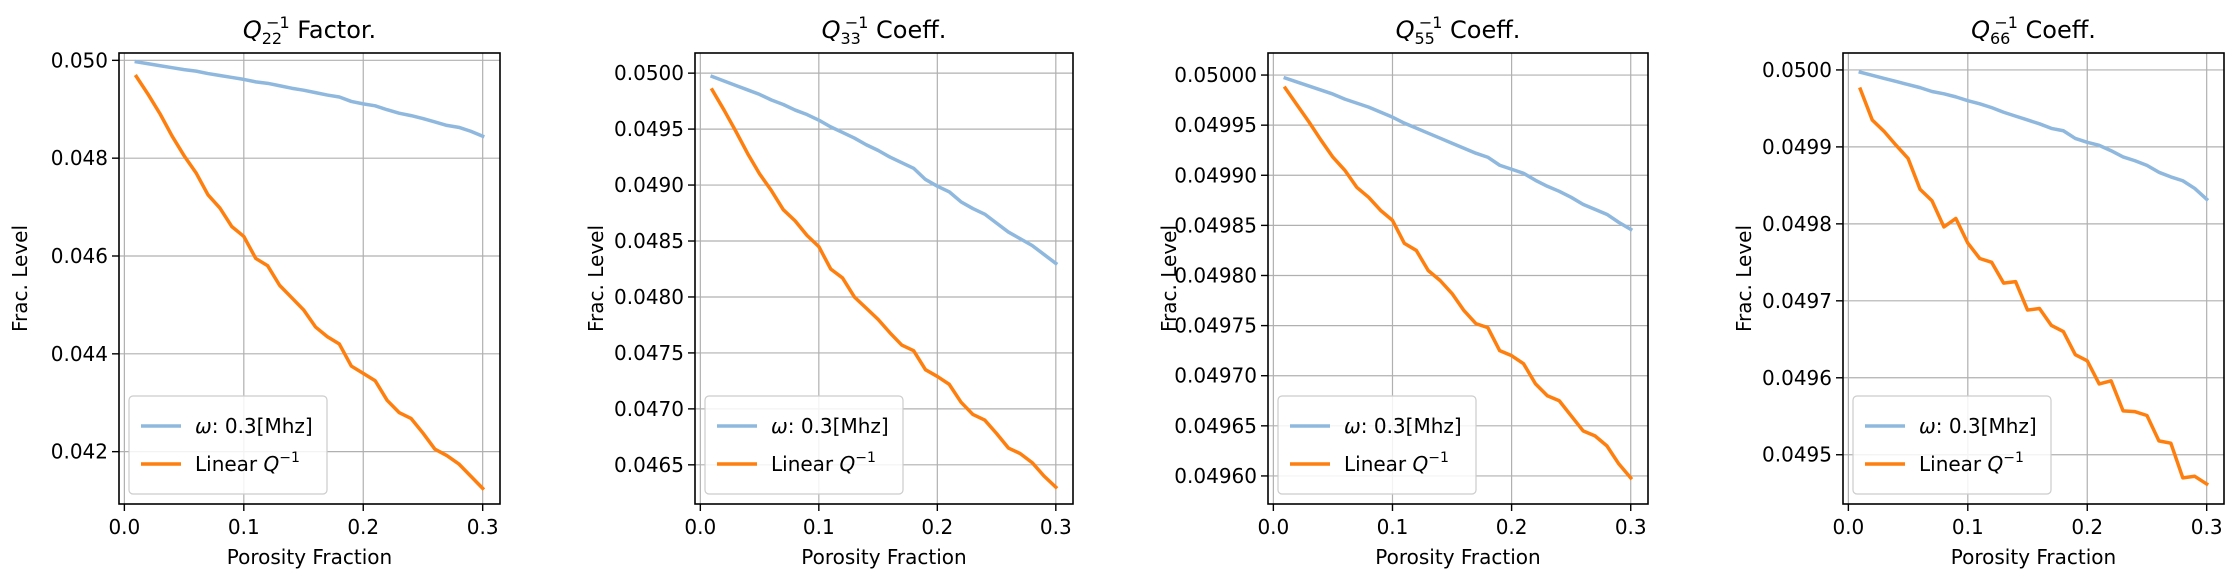 This screenshot has height=583, width=2236. Describe the element at coordinates (649, 241) in the screenshot. I see `y-tick-label: 0.0485` at that location.